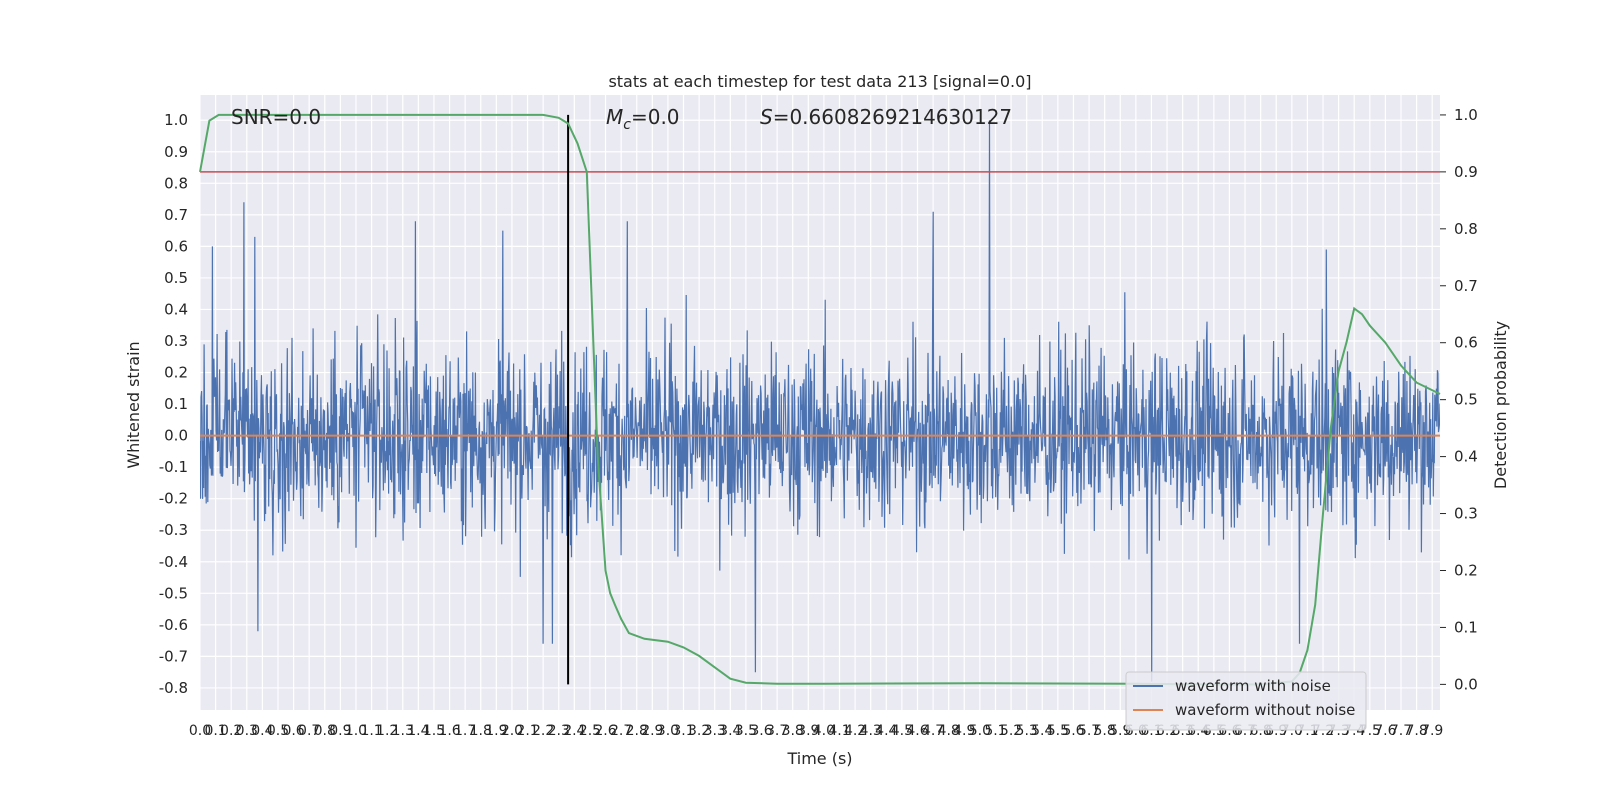 The width and height of the screenshot is (1600, 804). Describe the element at coordinates (1058, 731) in the screenshot. I see `x-tick-label: 5.5` at that location.